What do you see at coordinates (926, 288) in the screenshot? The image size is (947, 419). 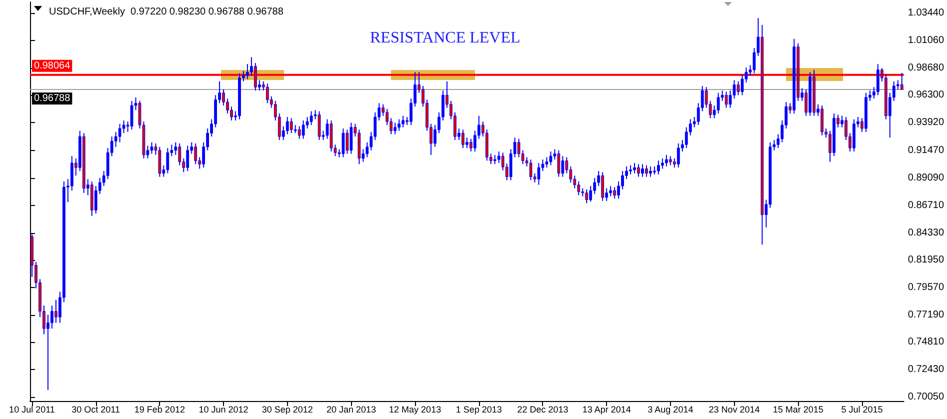 I see `y-tick-label: 0.79570` at bounding box center [926, 288].